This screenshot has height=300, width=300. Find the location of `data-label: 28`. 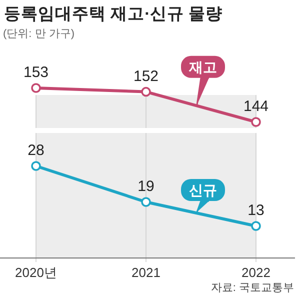

data-label: 28 is located at coordinates (36, 150).